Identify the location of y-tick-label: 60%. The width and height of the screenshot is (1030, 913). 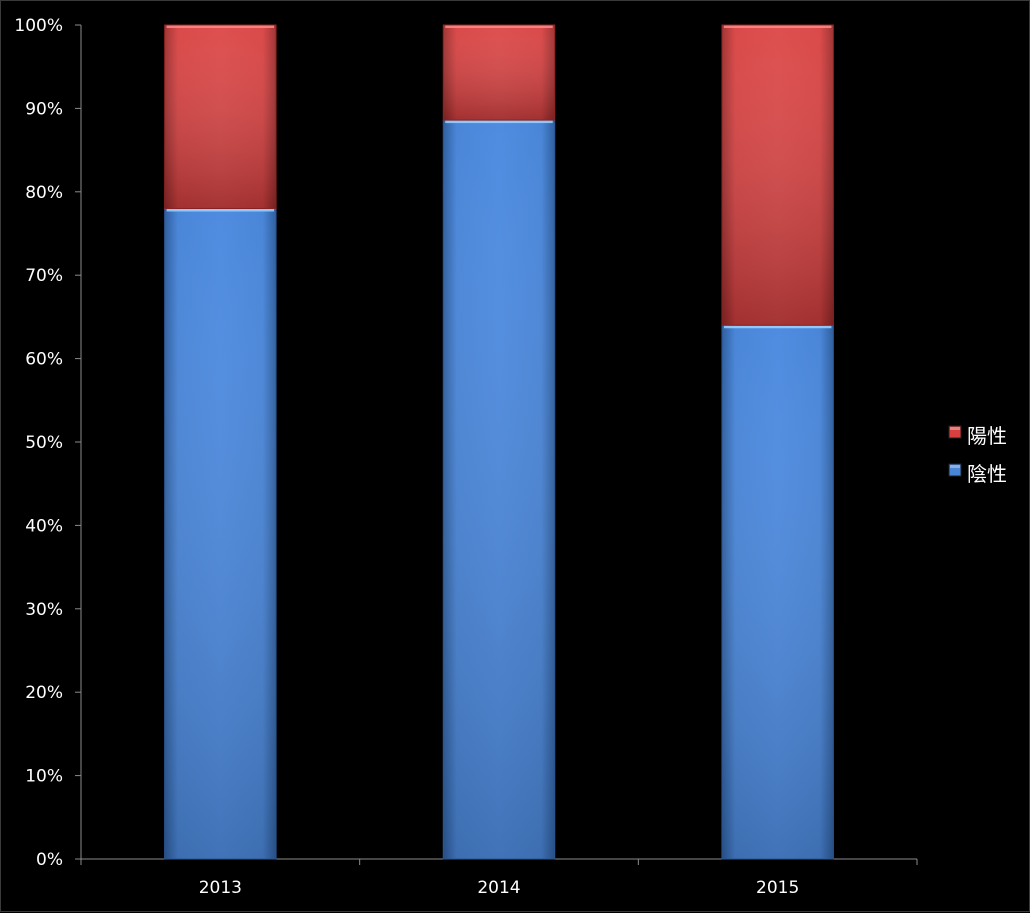
(44, 360).